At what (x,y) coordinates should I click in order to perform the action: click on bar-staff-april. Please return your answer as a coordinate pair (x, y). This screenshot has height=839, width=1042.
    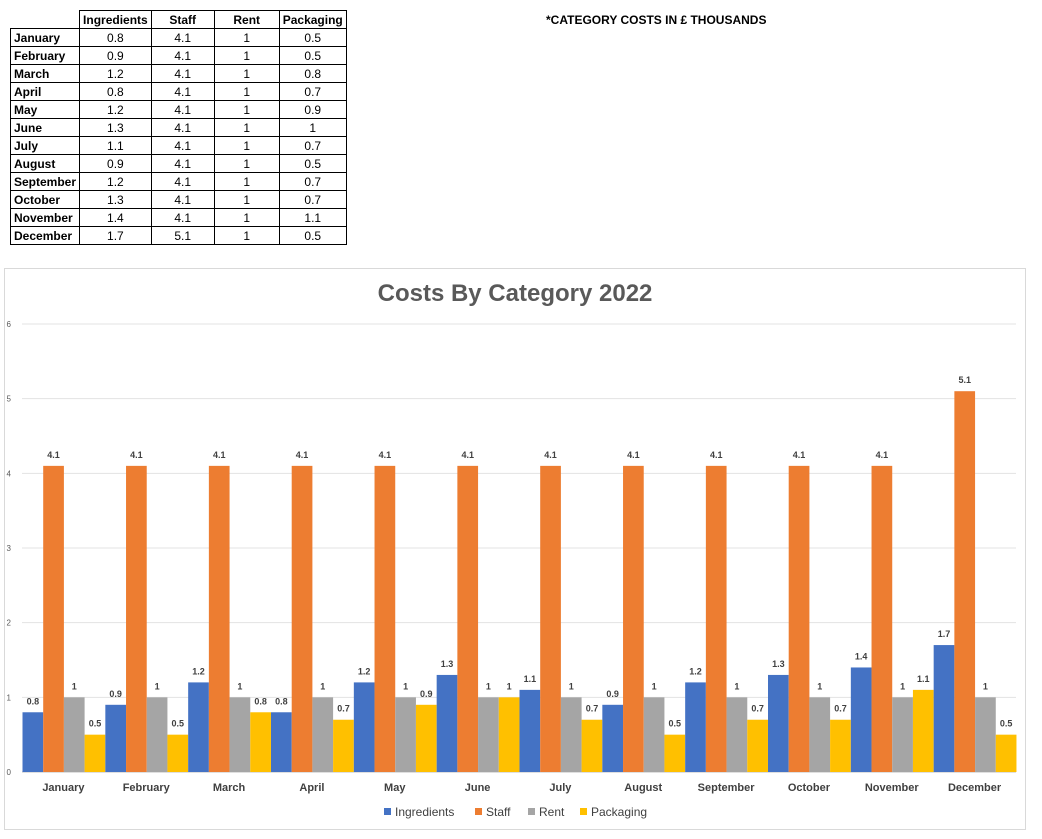
    Looking at the image, I should click on (302, 618).